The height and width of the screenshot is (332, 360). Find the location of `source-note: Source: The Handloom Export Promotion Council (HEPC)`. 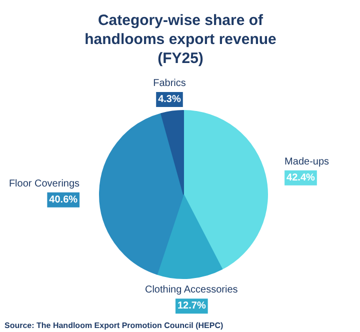

source-note: Source: The Handloom Export Promotion Council (HEPC) is located at coordinates (114, 325).